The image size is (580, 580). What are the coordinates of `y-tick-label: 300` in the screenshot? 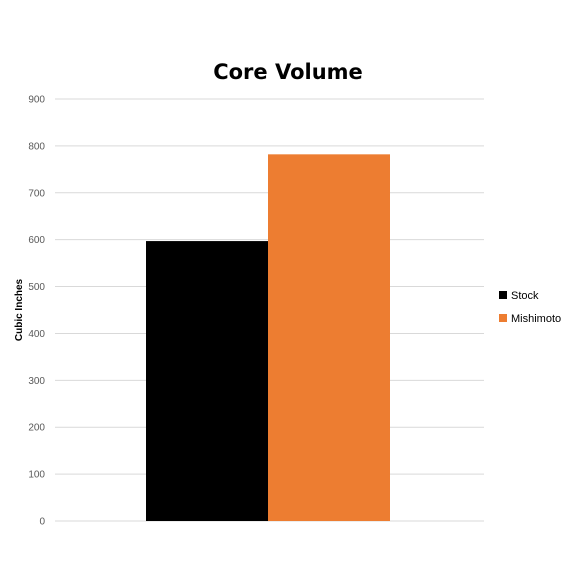 It's located at (36, 381).